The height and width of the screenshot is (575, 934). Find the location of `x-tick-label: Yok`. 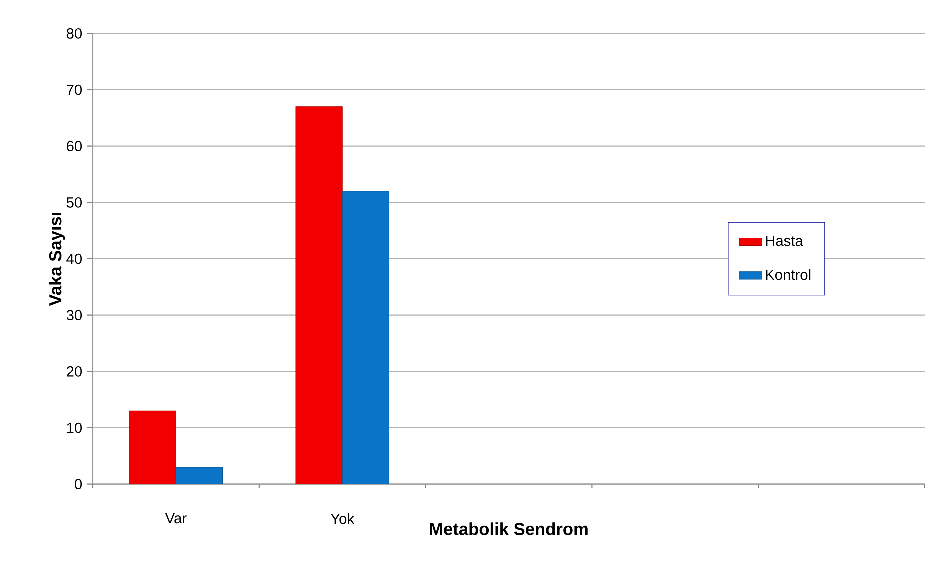

x-tick-label: Yok is located at coordinates (342, 518).